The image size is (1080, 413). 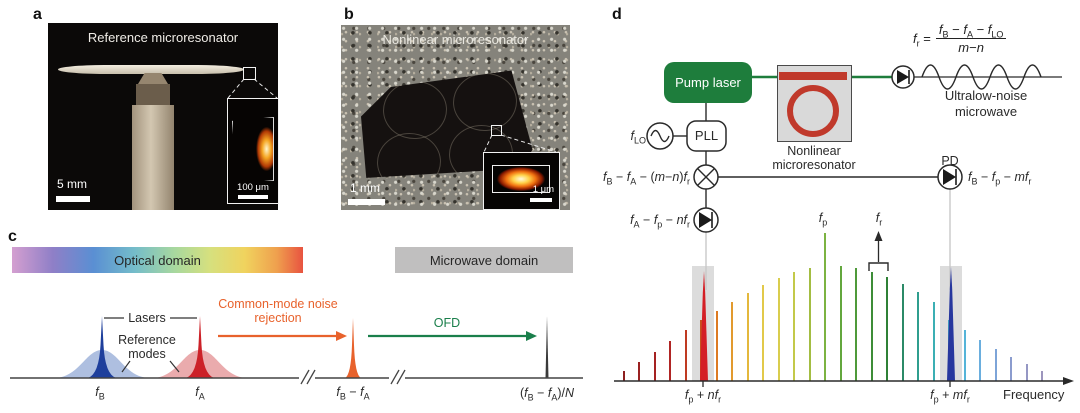 What do you see at coordinates (353, 393) in the screenshot?
I see `beat-axis-label: fB − fA` at bounding box center [353, 393].